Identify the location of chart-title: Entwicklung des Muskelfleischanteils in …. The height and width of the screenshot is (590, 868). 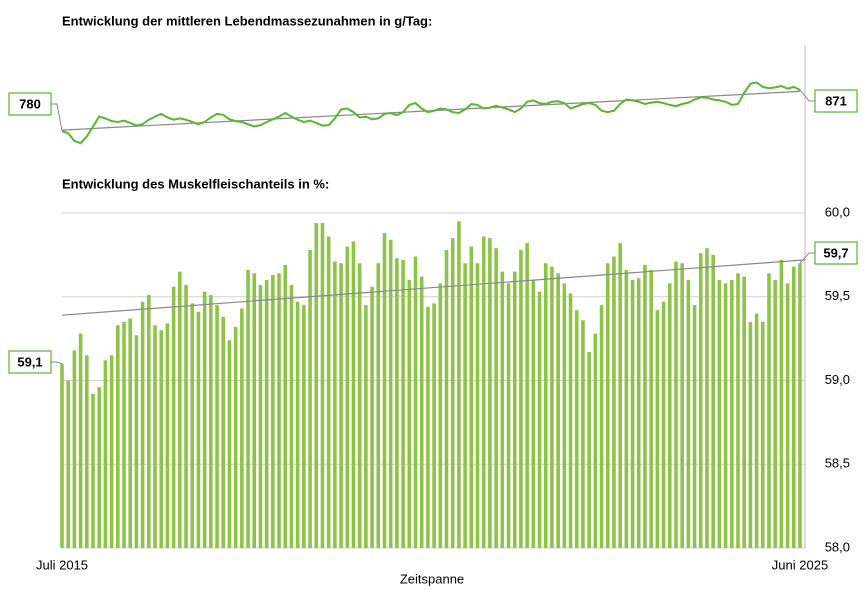
(195, 183).